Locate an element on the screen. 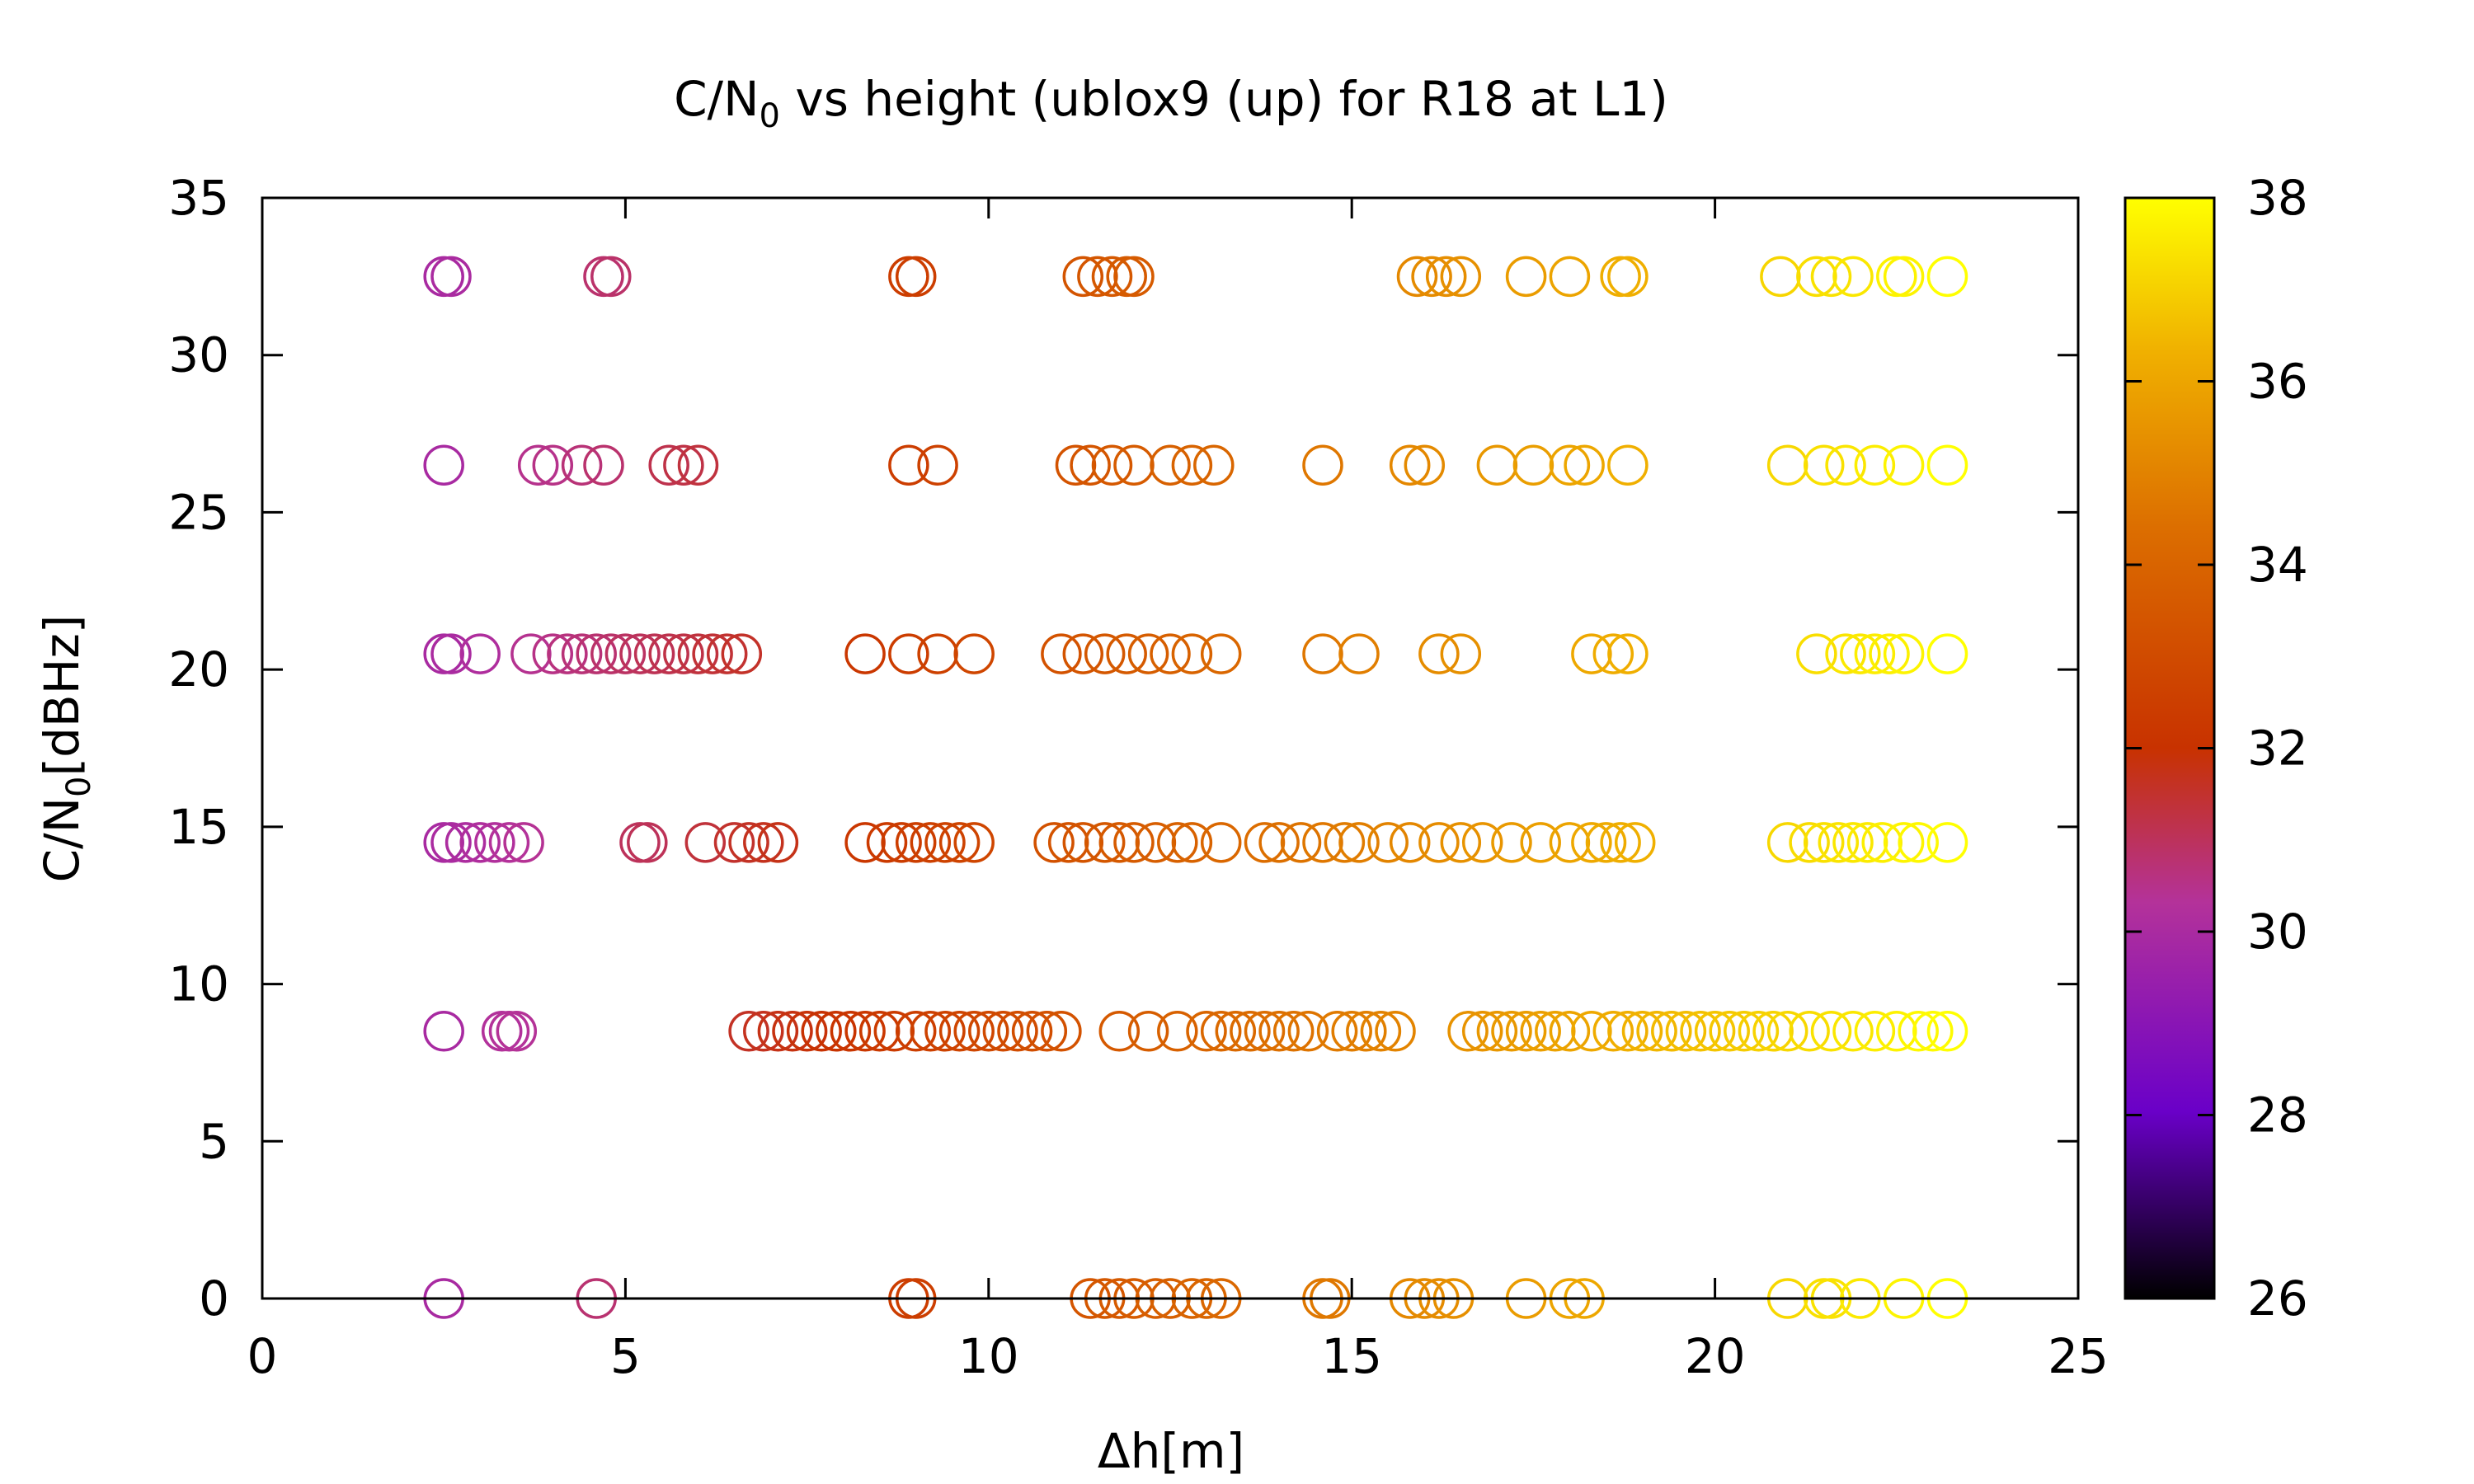 The image size is (2474, 1484). y-axis-label: C/N0[dBHz] is located at coordinates (66, 749).